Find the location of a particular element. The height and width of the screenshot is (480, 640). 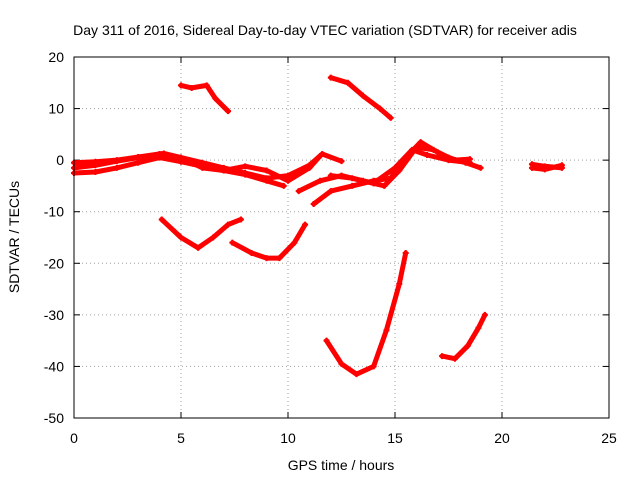

x-axis-label: GPS time / hours is located at coordinates (341, 465).